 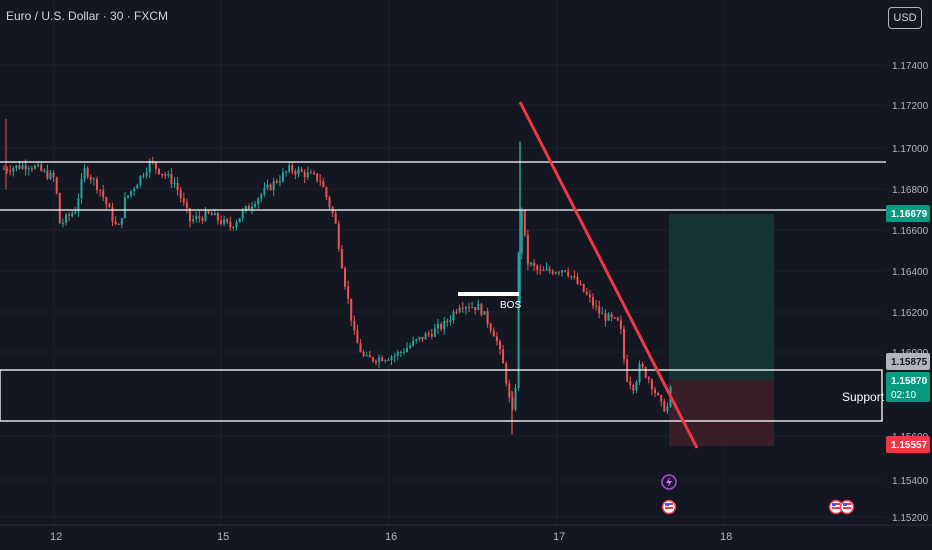 I want to click on flag-canton, so click(x=845, y=504).